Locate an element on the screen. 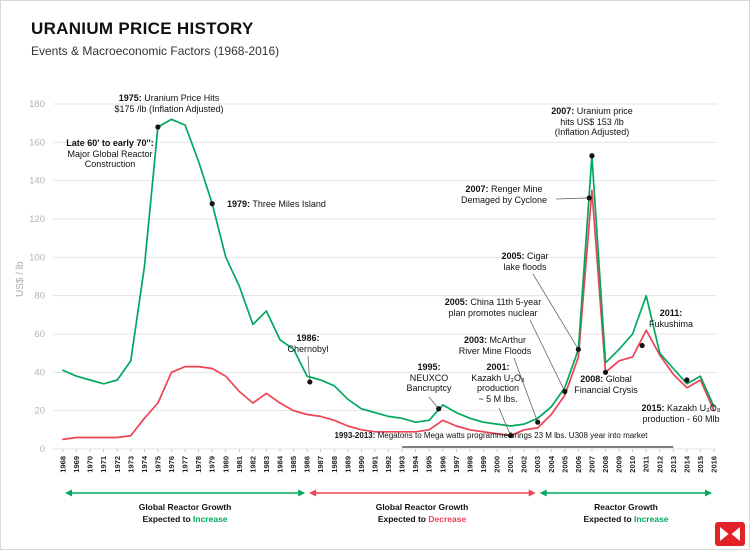  x-tick-label: 1975 is located at coordinates (157, 464).